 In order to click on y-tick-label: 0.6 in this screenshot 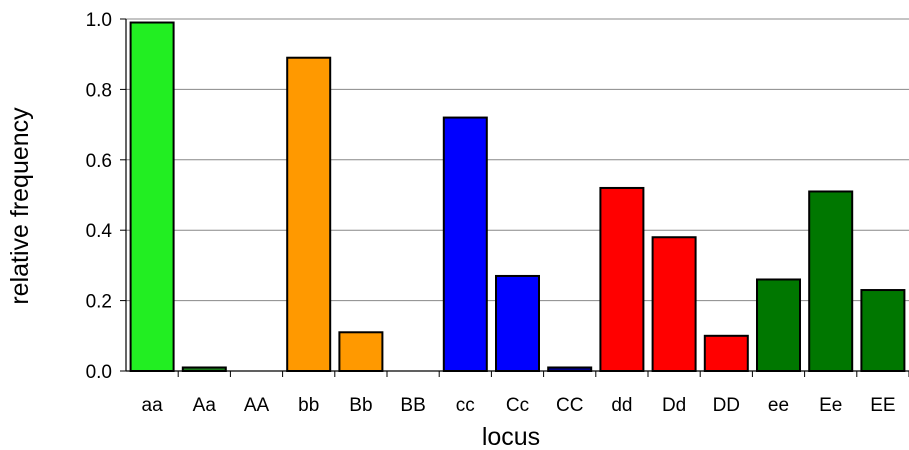, I will do `click(99, 161)`.